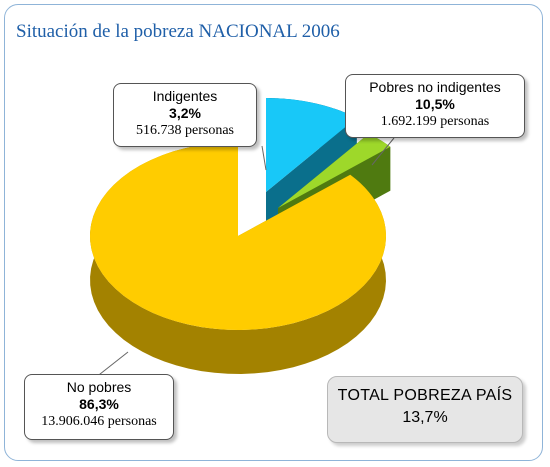  What do you see at coordinates (383, 151) in the screenshot?
I see `leader-line-pobres-no-indigentes` at bounding box center [383, 151].